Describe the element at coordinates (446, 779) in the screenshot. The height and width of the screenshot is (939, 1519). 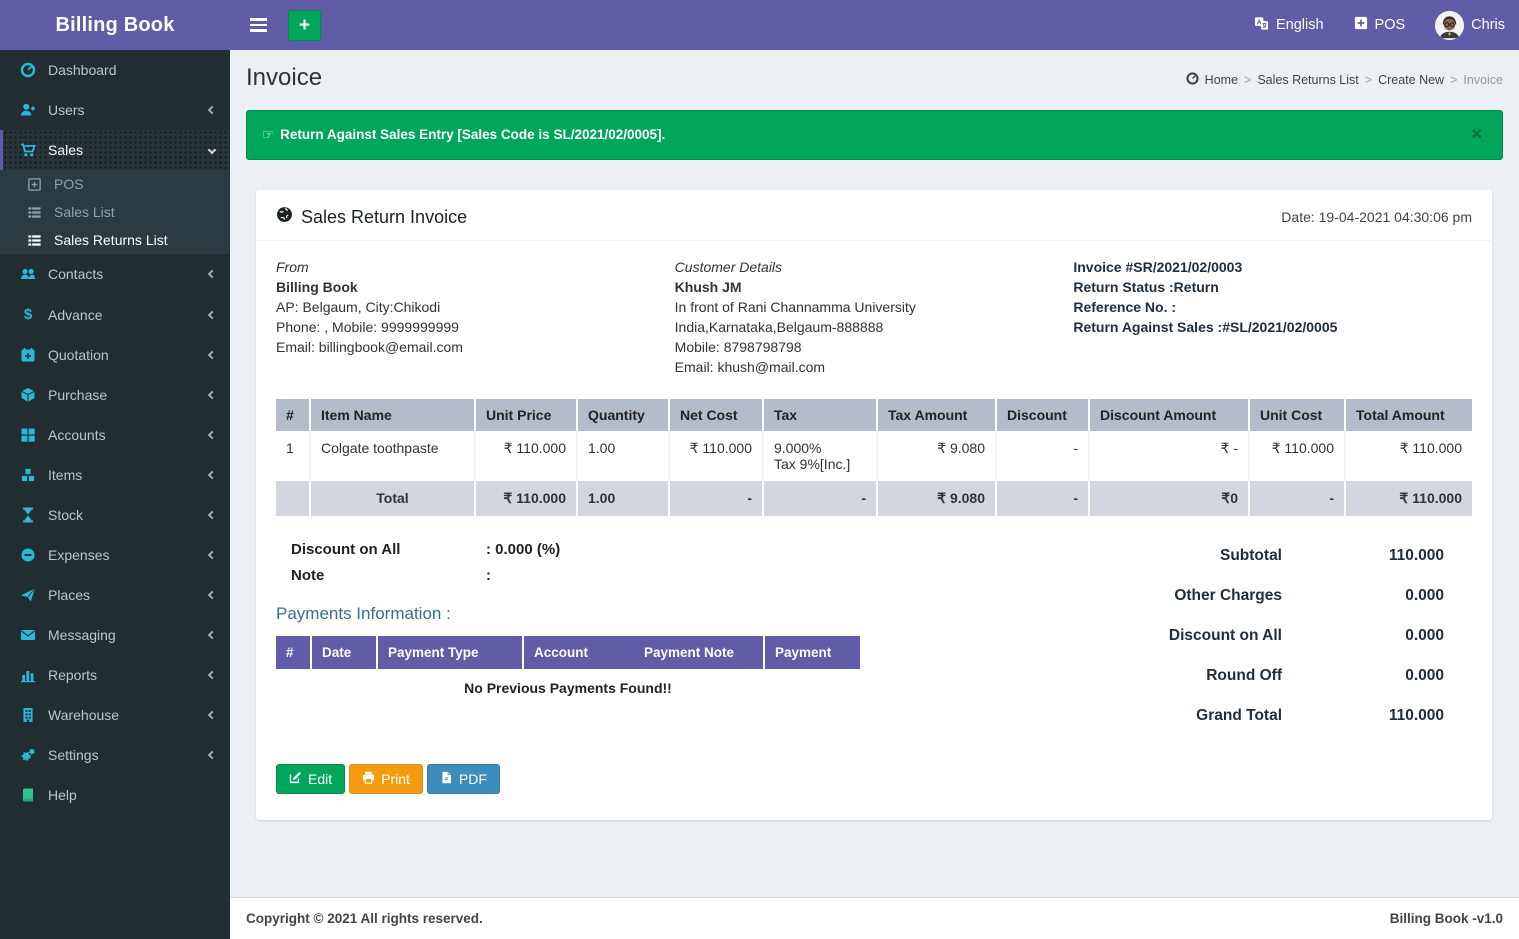
I see `file-pdf-icon` at that location.